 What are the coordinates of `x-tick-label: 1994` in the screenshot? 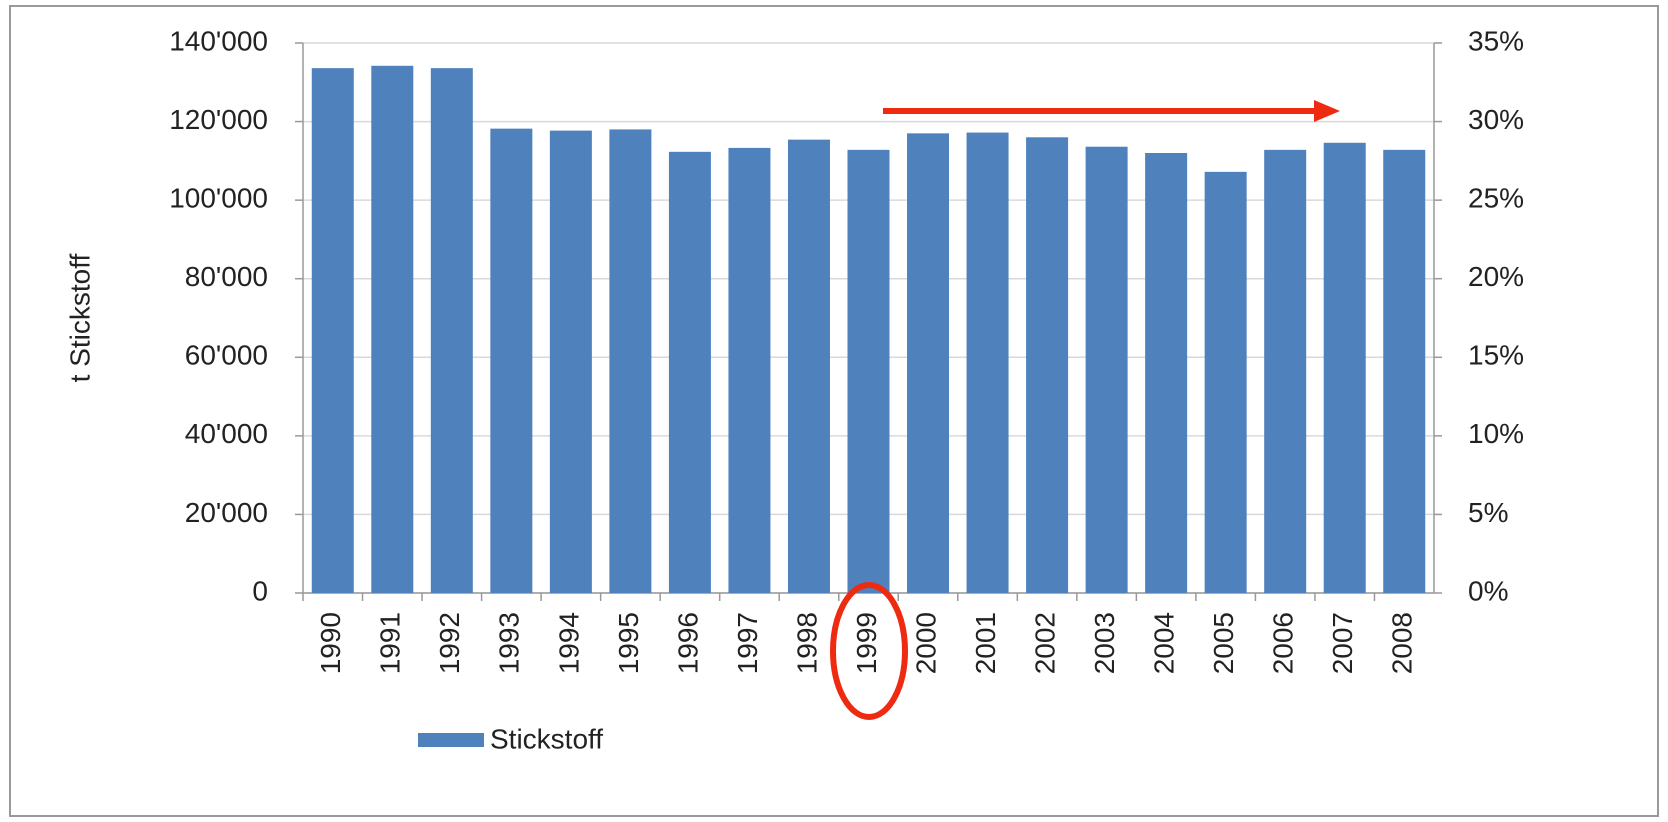 It's located at (568, 643).